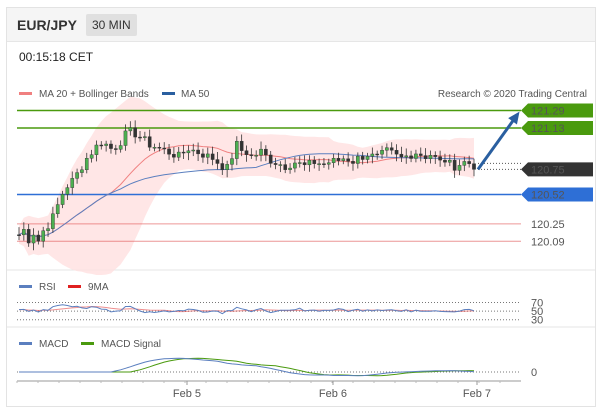  I want to click on ma20-legend-swatch, so click(25, 93).